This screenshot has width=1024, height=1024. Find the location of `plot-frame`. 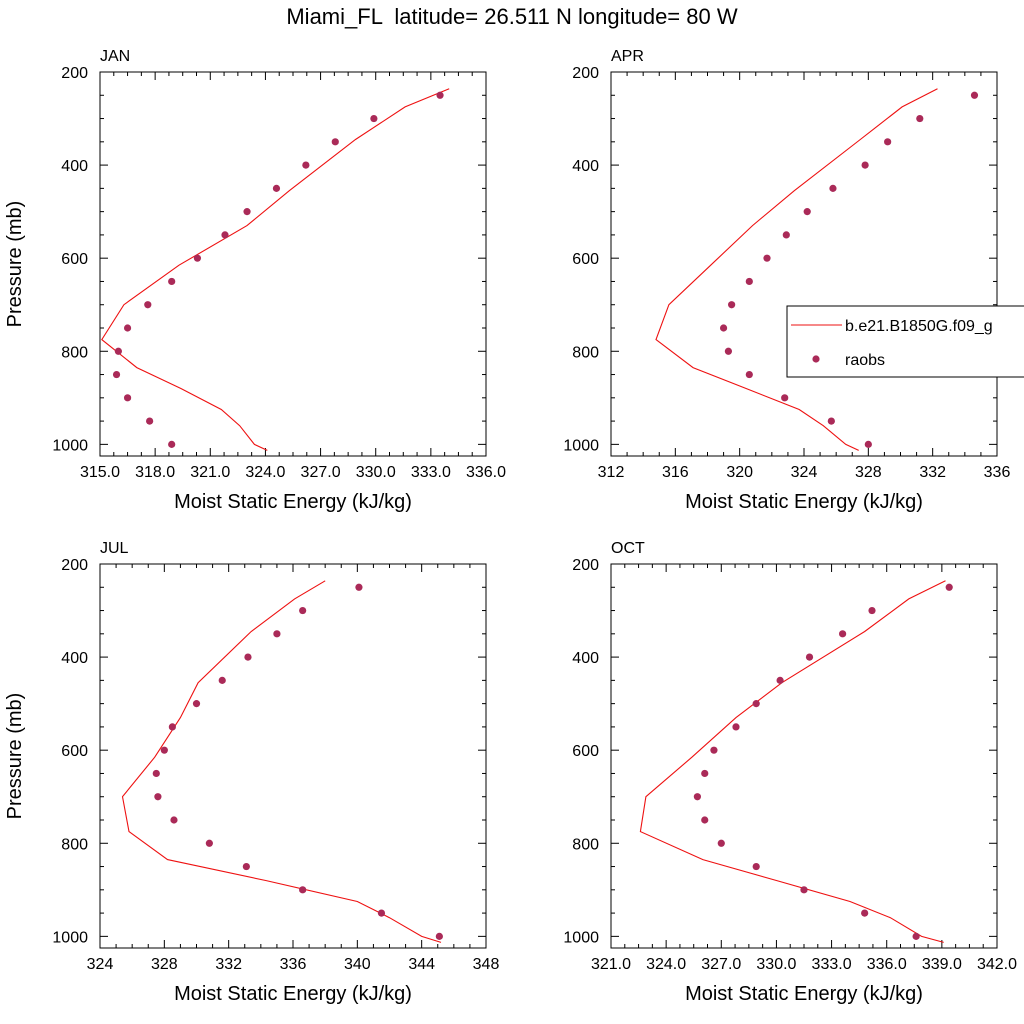

plot-frame is located at coordinates (804, 264).